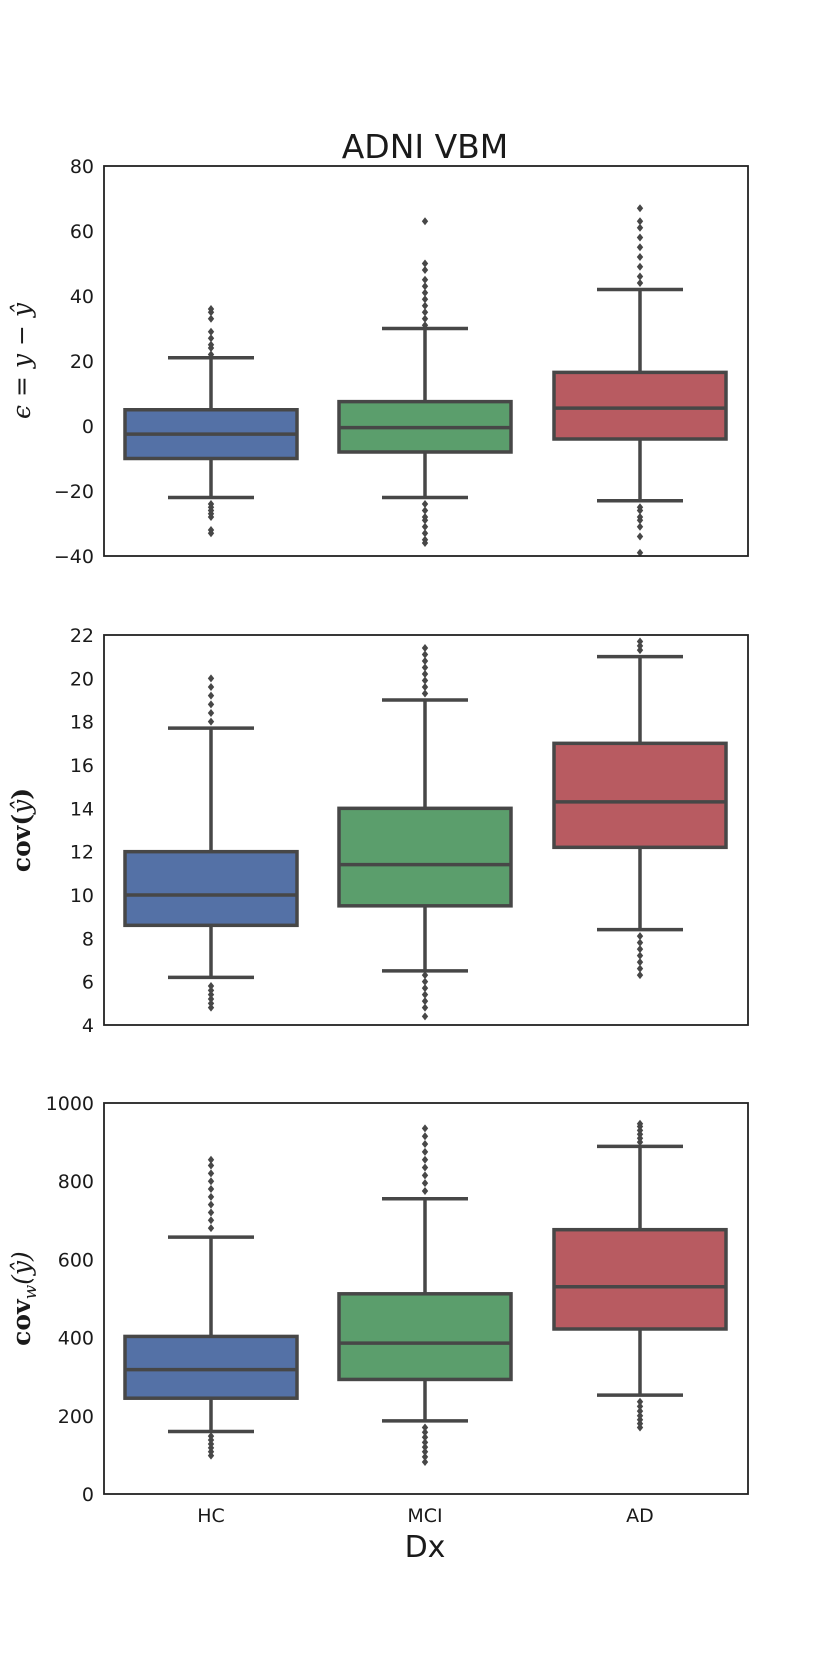 The image size is (830, 1661). Describe the element at coordinates (82, 853) in the screenshot. I see `y-tick-label: 12` at that location.